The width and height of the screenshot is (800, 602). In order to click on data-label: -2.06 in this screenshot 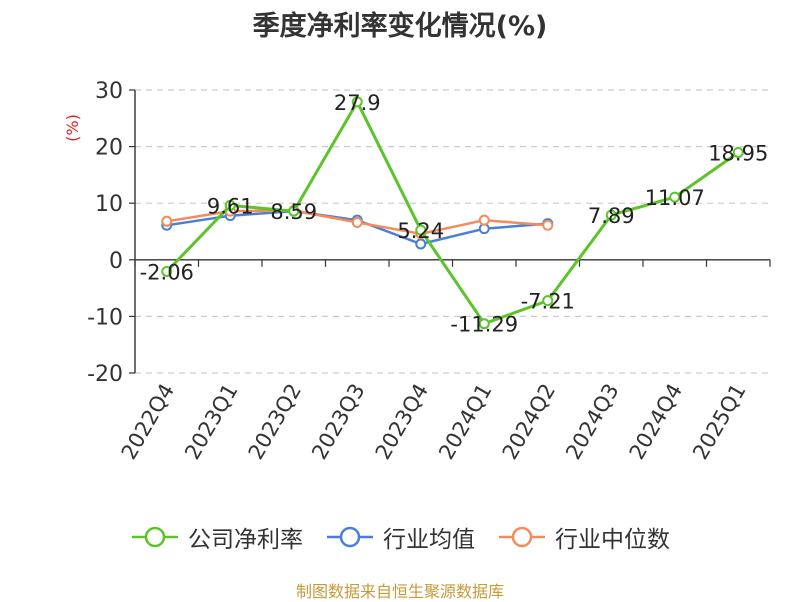, I will do `click(167, 272)`.